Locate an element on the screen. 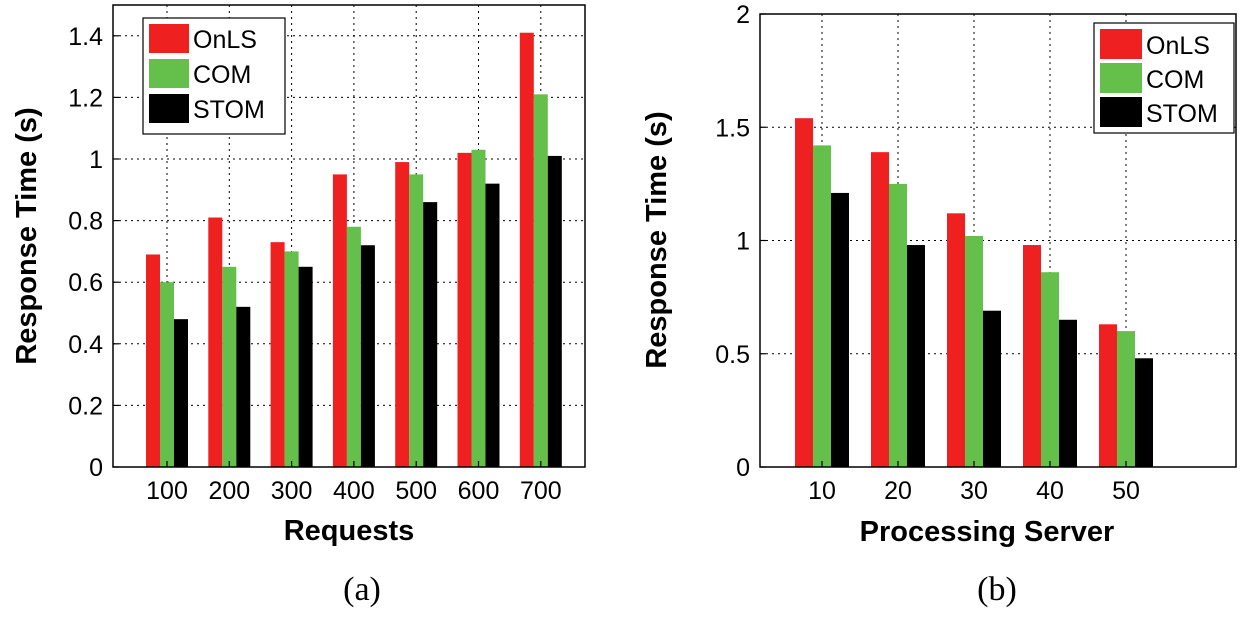 This screenshot has width=1245, height=621. chart-a-ytick-label: 0 is located at coordinates (96, 468).